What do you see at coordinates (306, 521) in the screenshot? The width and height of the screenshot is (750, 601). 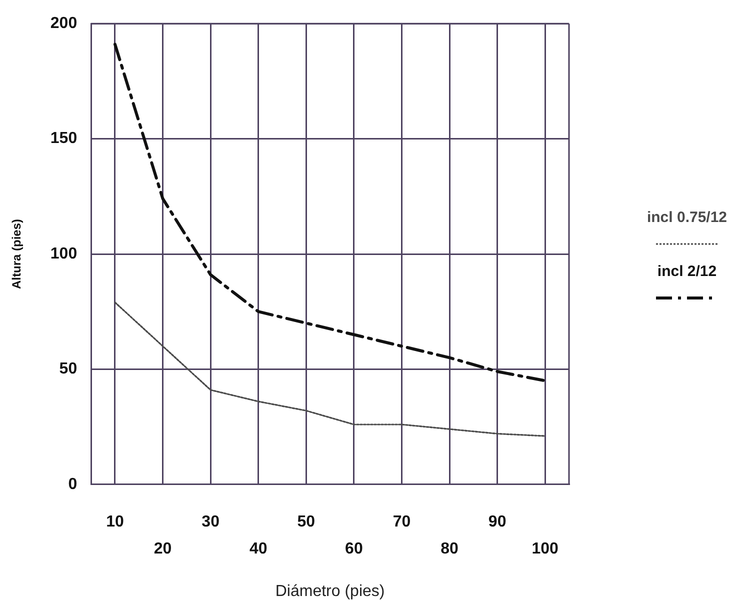 I see `x-tick-label: 50` at bounding box center [306, 521].